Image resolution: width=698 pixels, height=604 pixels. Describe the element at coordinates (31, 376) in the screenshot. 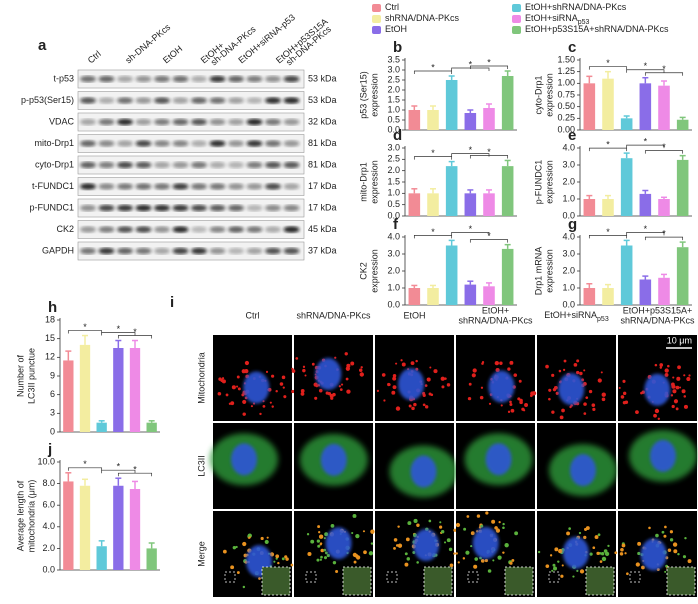

I see `y-axis-label: LC3II punctue` at that location.